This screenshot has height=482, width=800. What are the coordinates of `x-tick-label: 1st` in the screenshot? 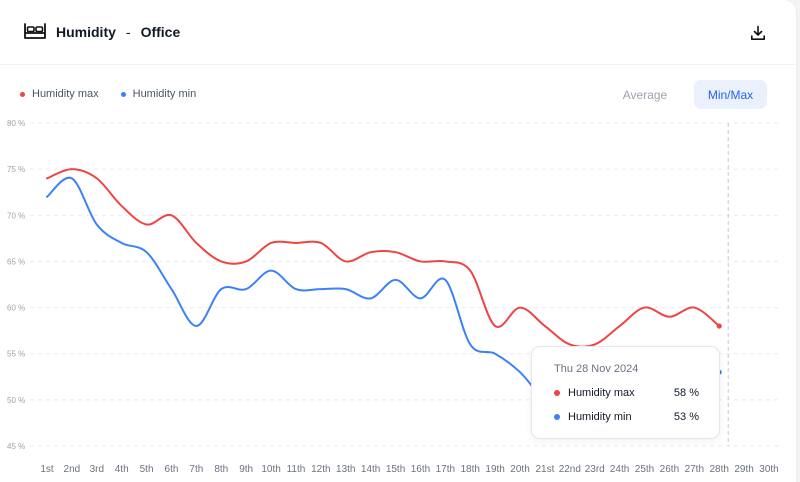 It's located at (47, 469).